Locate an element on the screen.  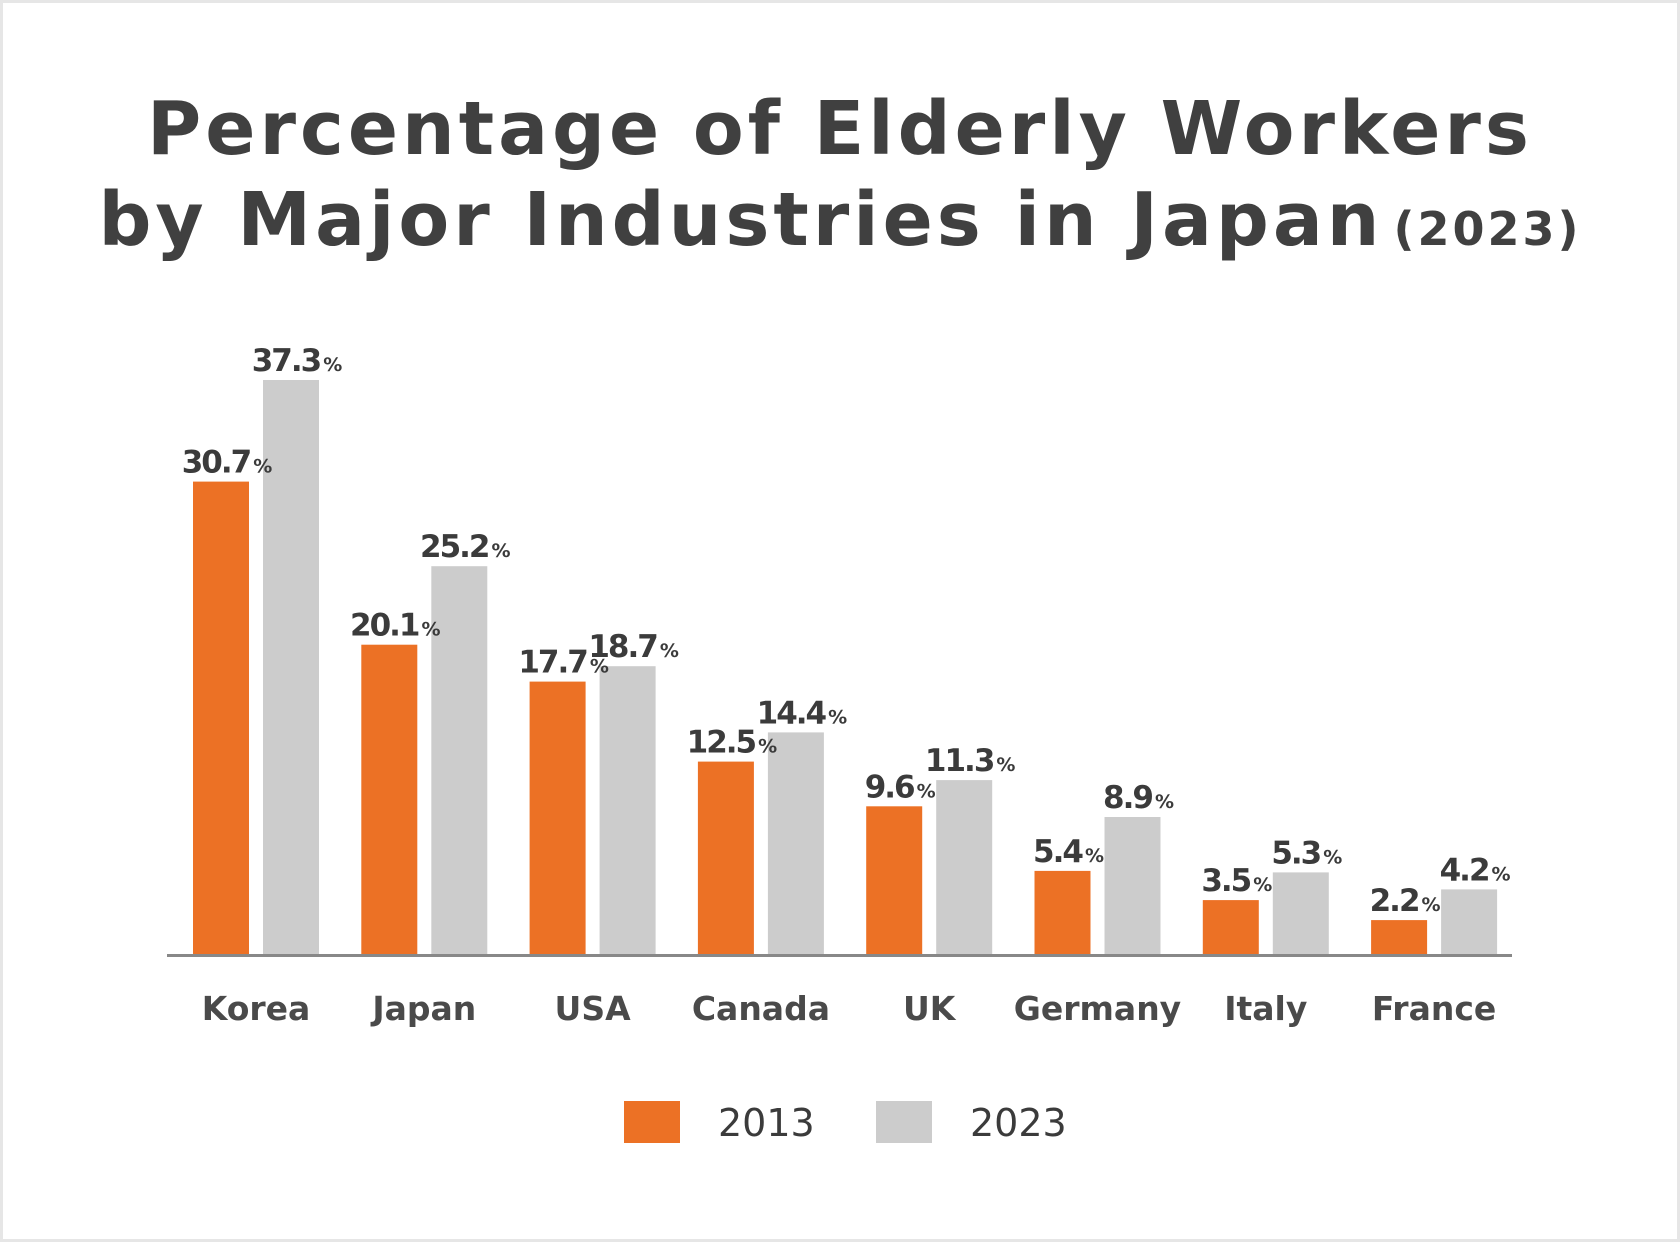
data-label-korea-2013: 30.7% is located at coordinates (227, 463).